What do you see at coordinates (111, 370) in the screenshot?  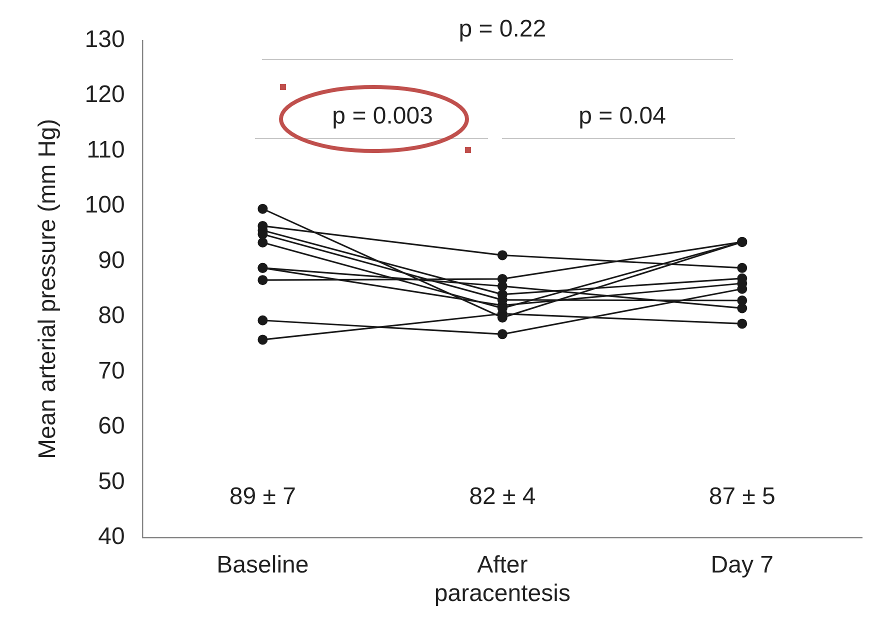 I see `y-tick-label: 70` at bounding box center [111, 370].